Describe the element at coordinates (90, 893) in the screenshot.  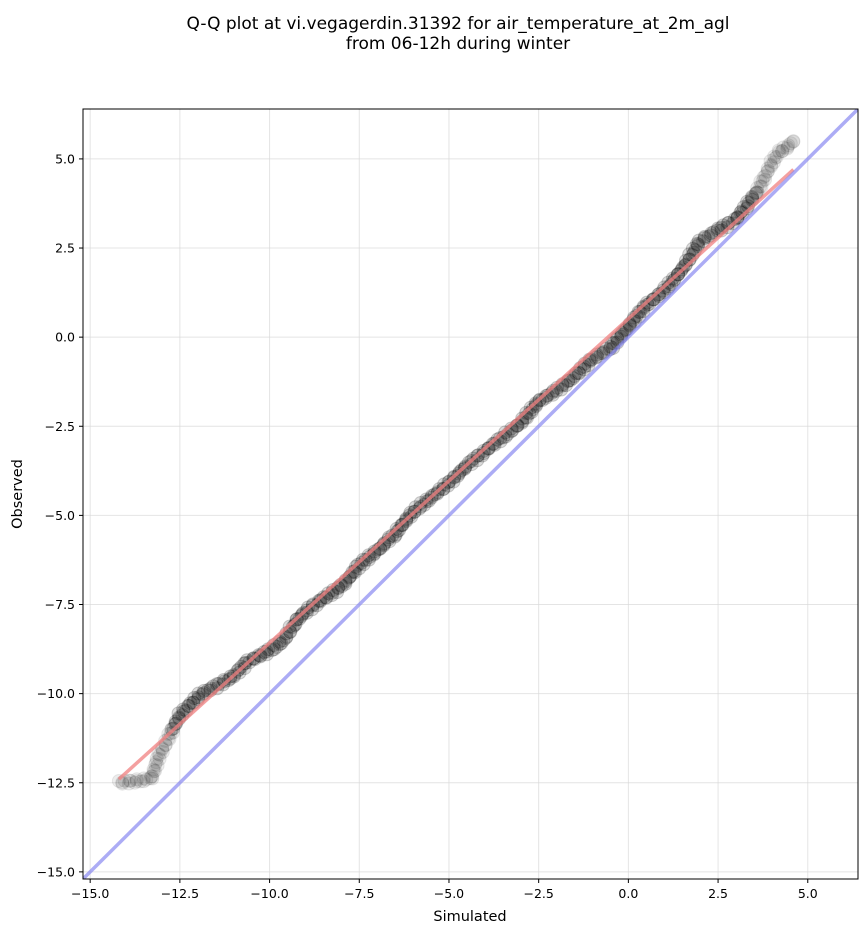
I see `x-tick-label: −15.0` at that location.